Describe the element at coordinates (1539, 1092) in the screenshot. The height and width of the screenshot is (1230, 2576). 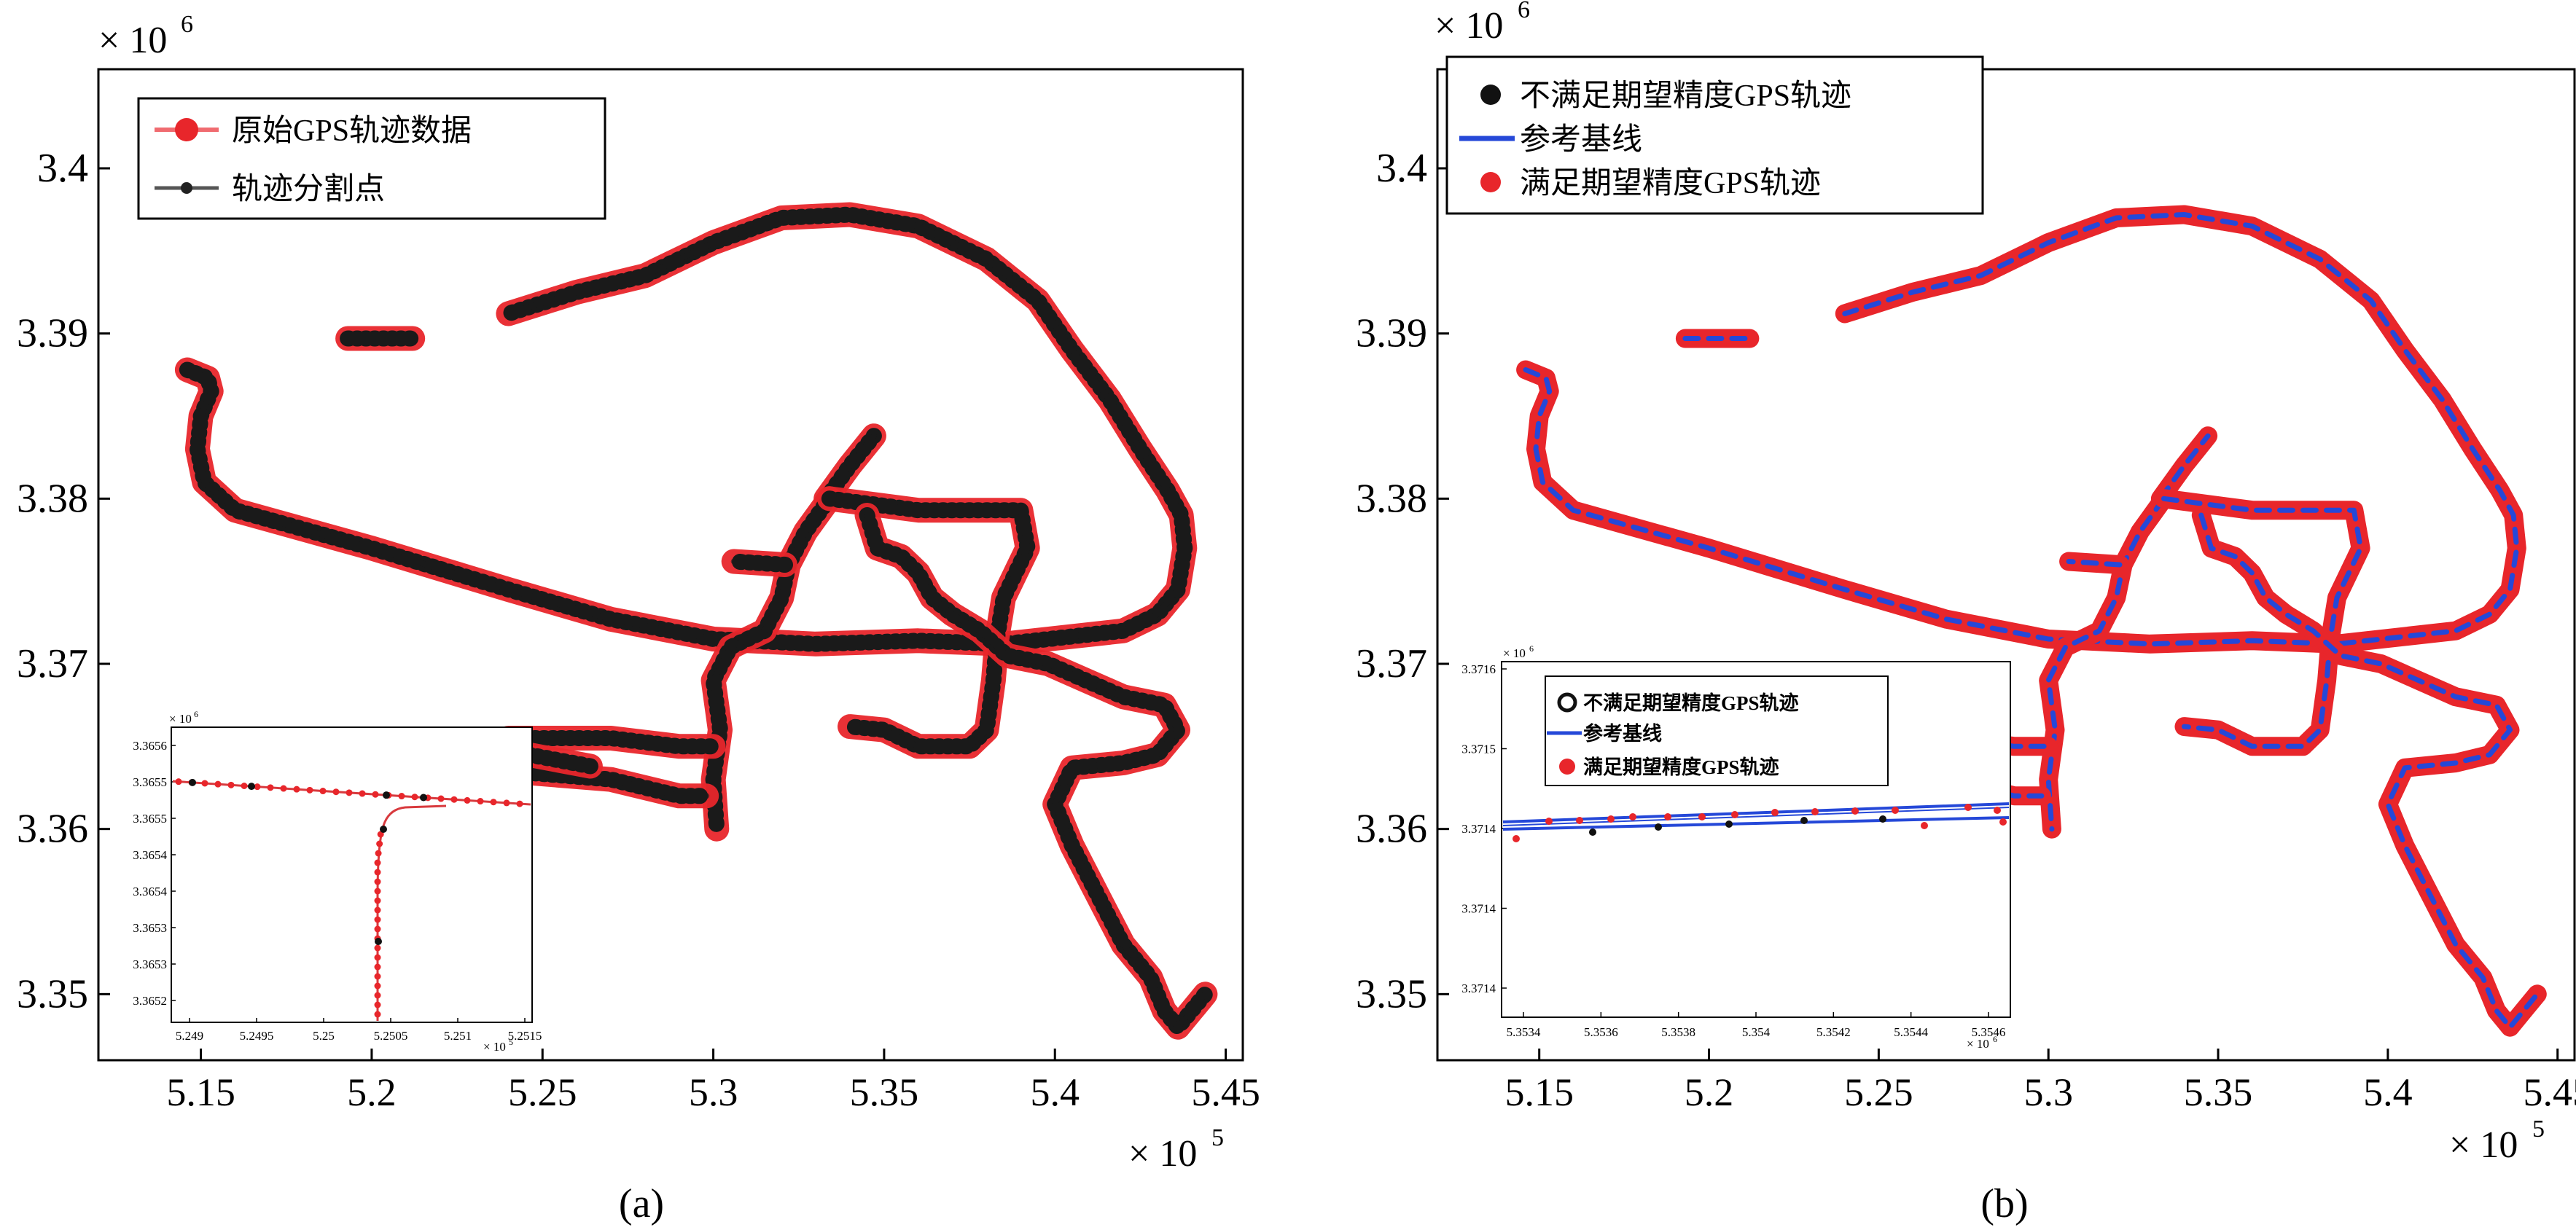
I see `x-tick-label: 5.15` at that location.